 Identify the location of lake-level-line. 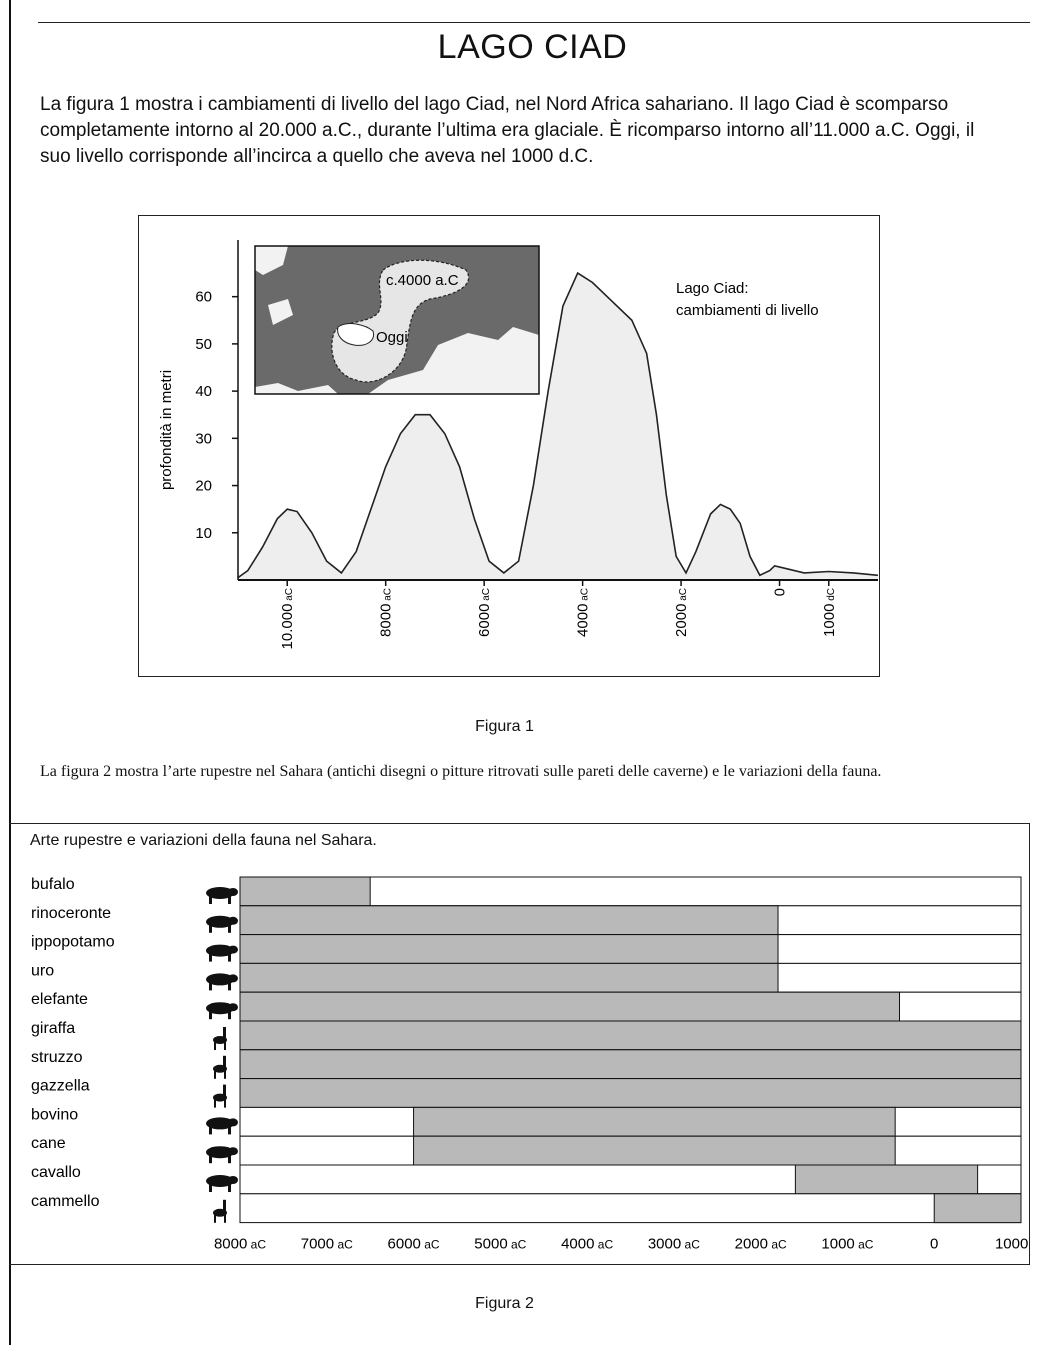
(558, 425).